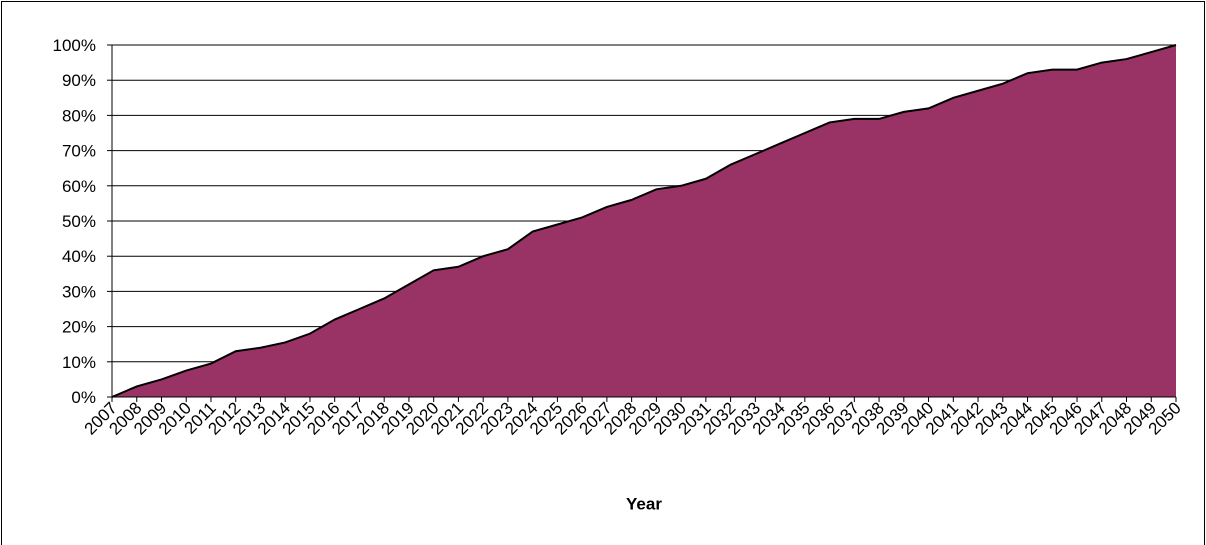  I want to click on y-tick-label: 80%, so click(79, 115).